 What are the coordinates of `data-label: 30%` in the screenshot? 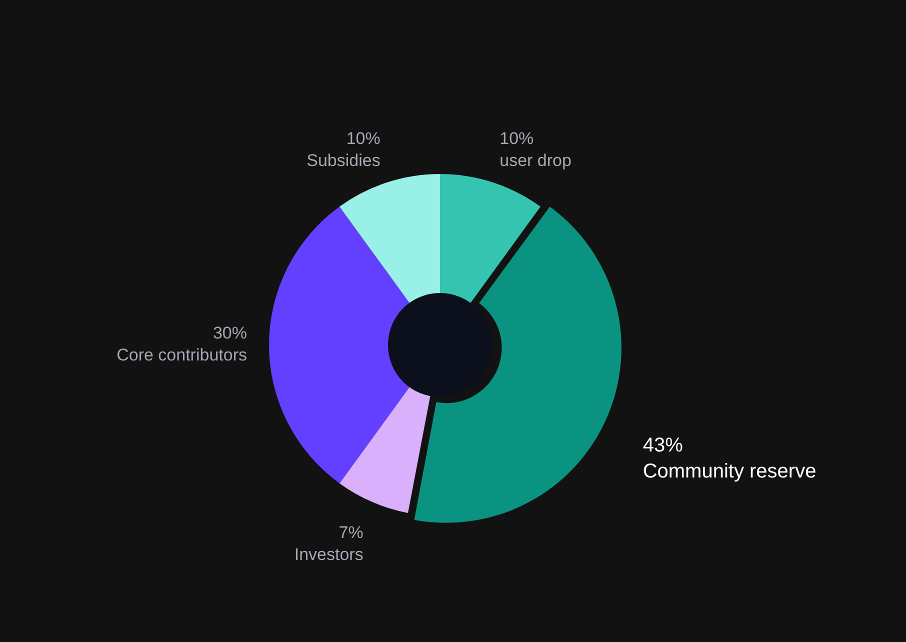 It's located at (229, 333).